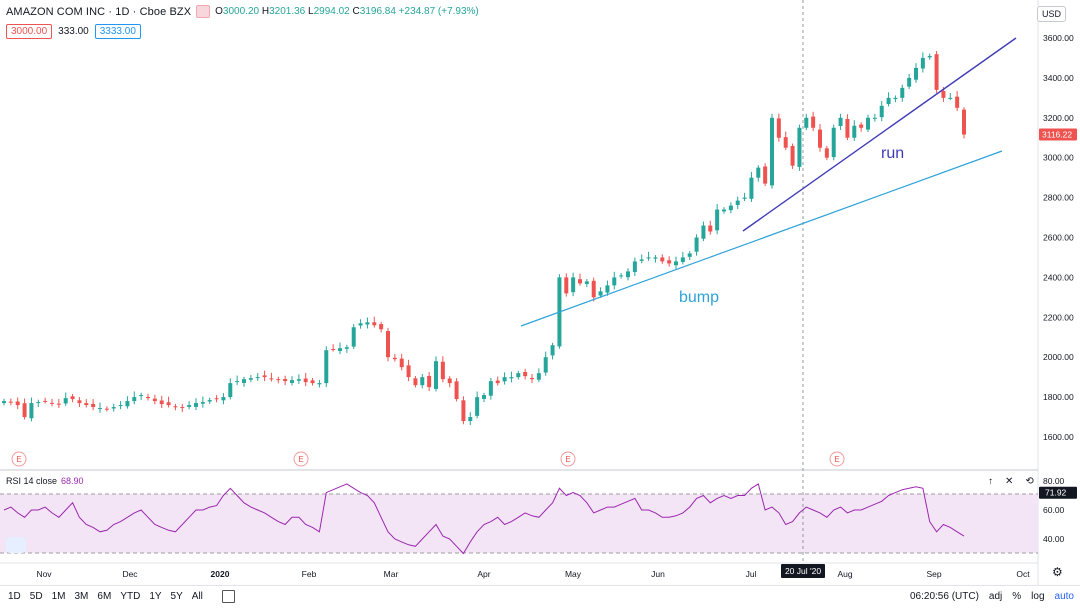 This screenshot has width=1080, height=609. What do you see at coordinates (1054, 539) in the screenshot?
I see `rsi-tick-label: 40.00` at bounding box center [1054, 539].